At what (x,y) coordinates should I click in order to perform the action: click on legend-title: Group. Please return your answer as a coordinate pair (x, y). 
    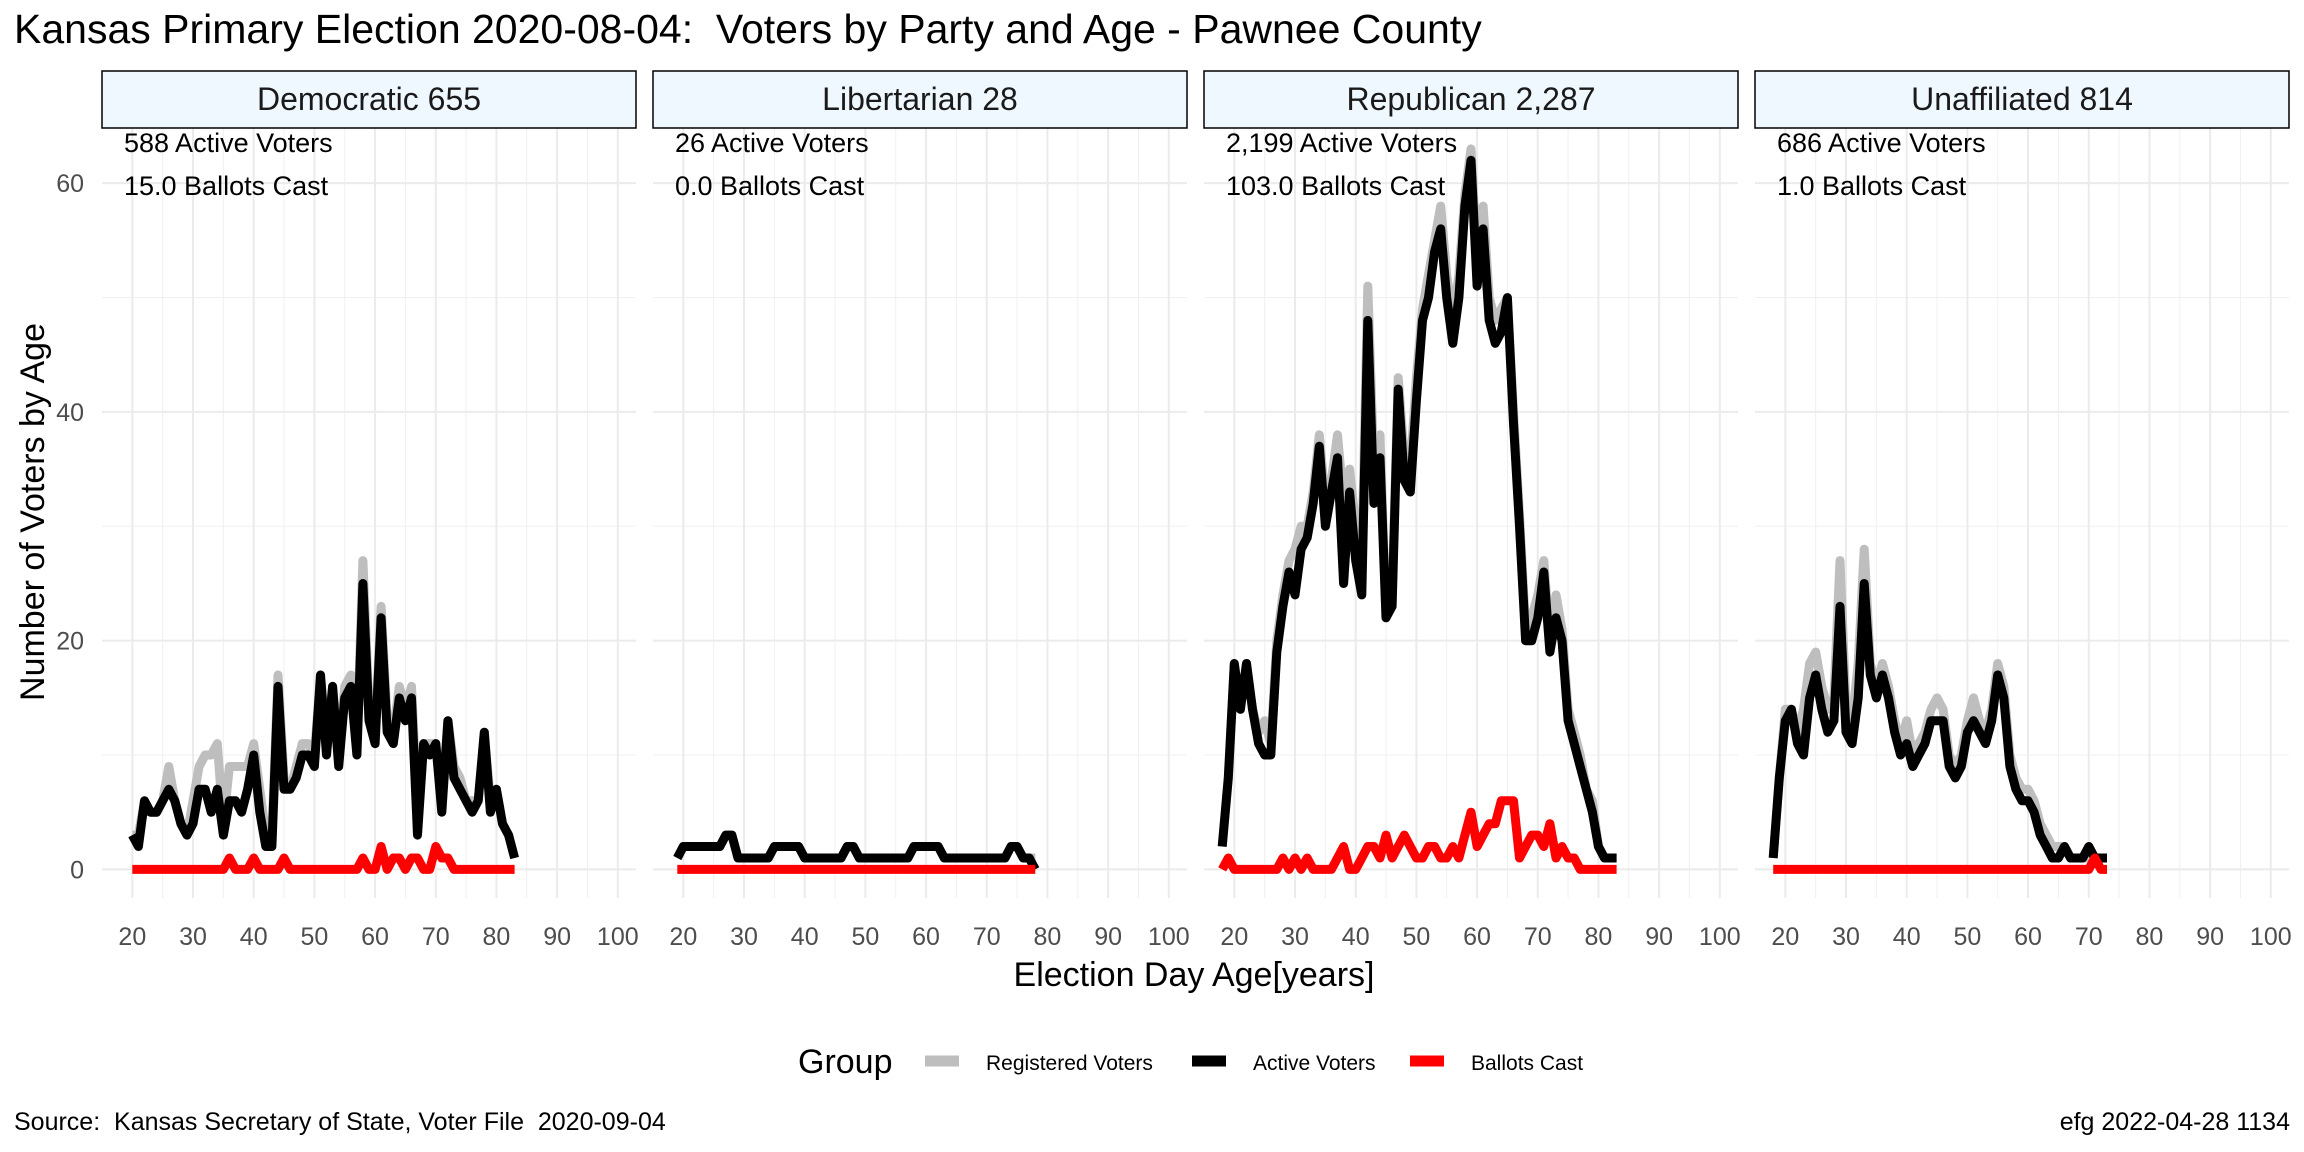
    Looking at the image, I should click on (845, 1062).